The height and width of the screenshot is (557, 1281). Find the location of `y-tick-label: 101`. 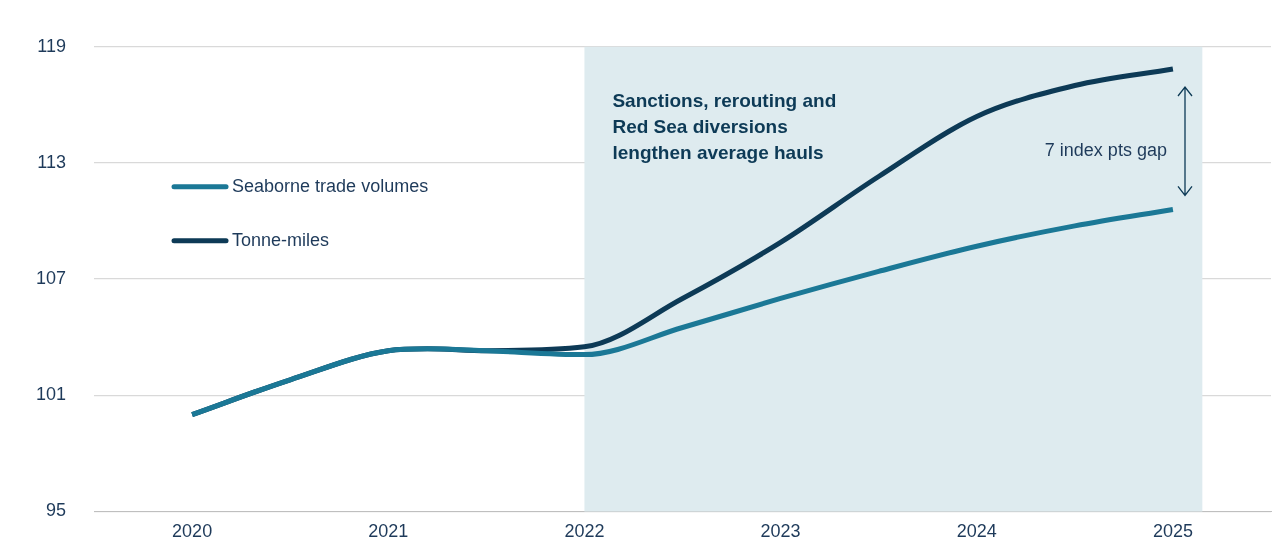

y-tick-label: 101 is located at coordinates (51, 394).